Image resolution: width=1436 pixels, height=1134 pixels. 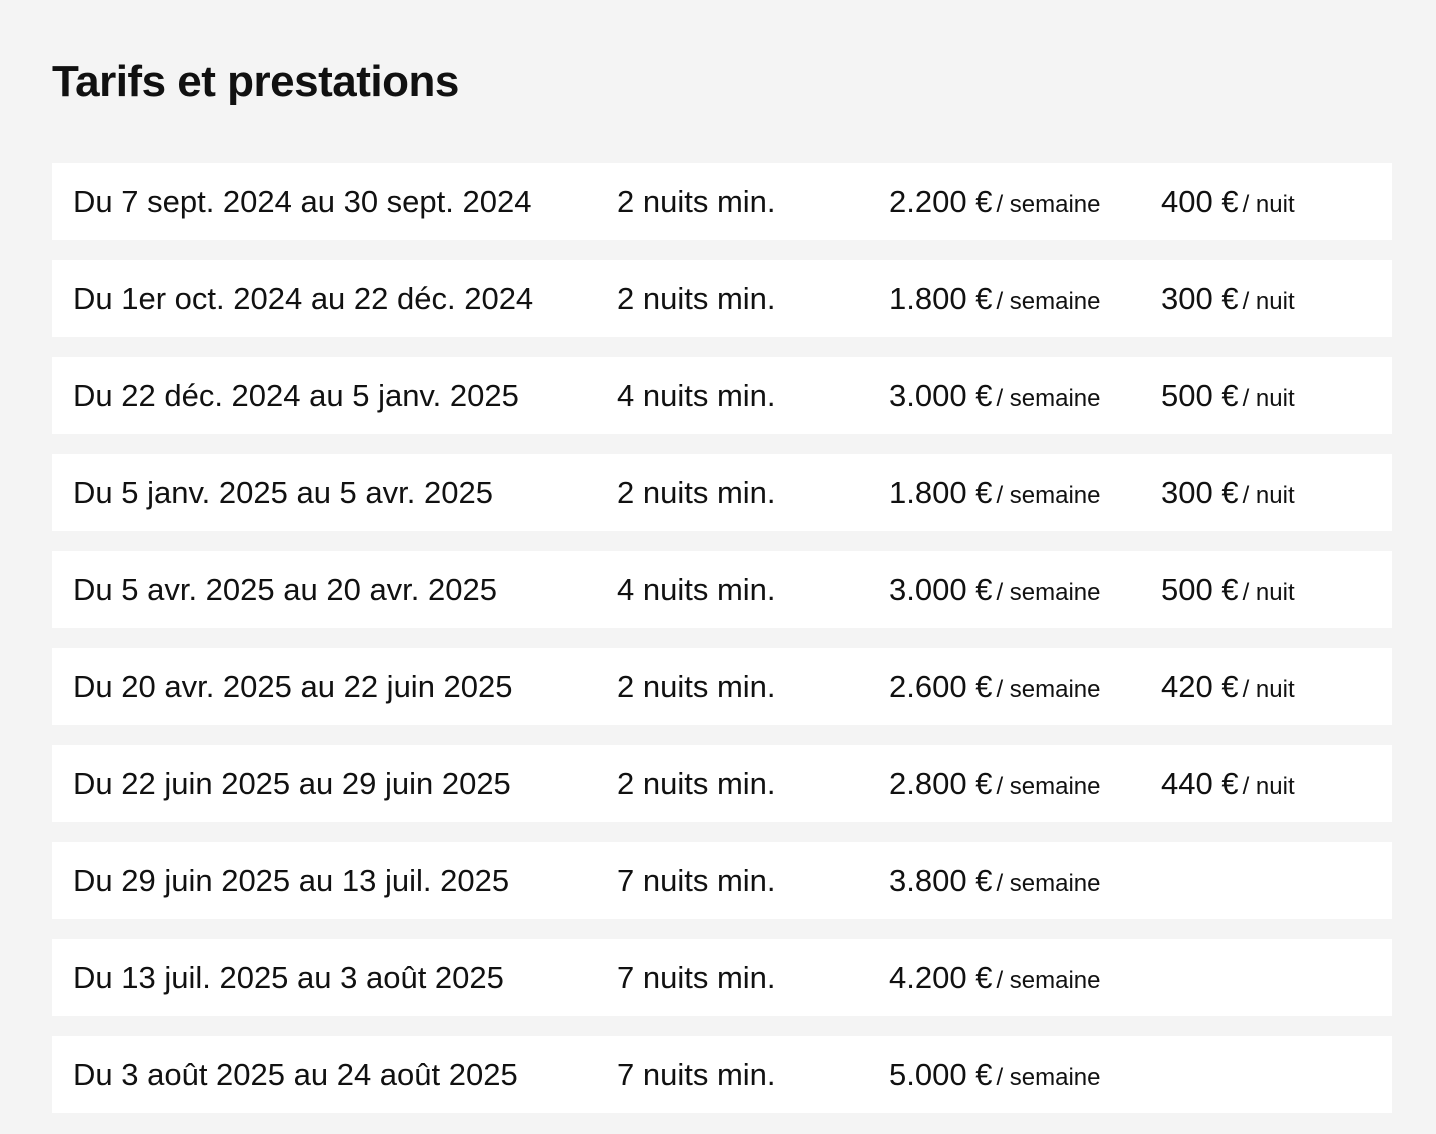 I want to click on weekly-price: 5.000 €, so click(x=941, y=1074).